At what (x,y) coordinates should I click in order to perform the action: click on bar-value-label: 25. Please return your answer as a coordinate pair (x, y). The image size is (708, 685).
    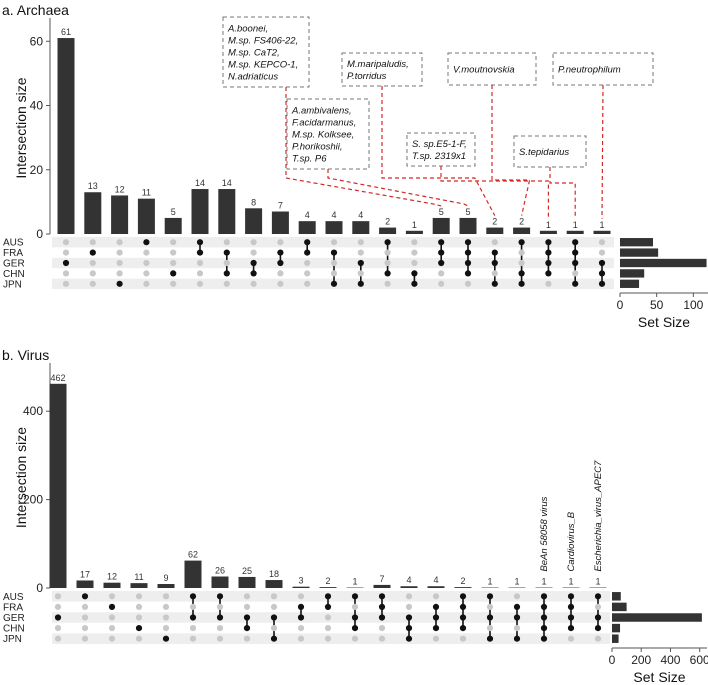
    Looking at the image, I should click on (247, 571).